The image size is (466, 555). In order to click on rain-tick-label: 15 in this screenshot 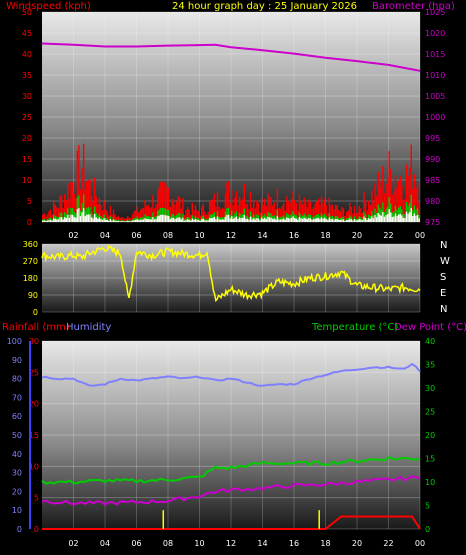, I will do `click(34, 435)`.